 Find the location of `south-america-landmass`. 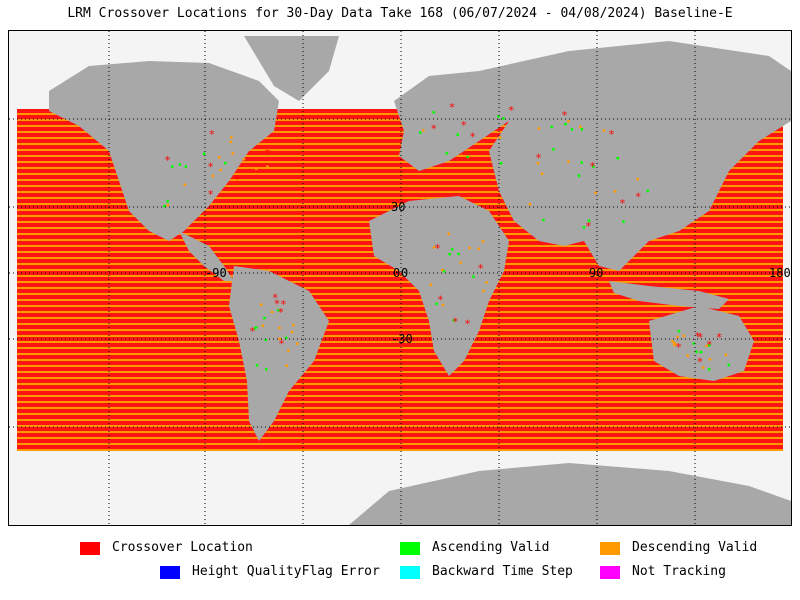

south-america-landmass is located at coordinates (279, 353).